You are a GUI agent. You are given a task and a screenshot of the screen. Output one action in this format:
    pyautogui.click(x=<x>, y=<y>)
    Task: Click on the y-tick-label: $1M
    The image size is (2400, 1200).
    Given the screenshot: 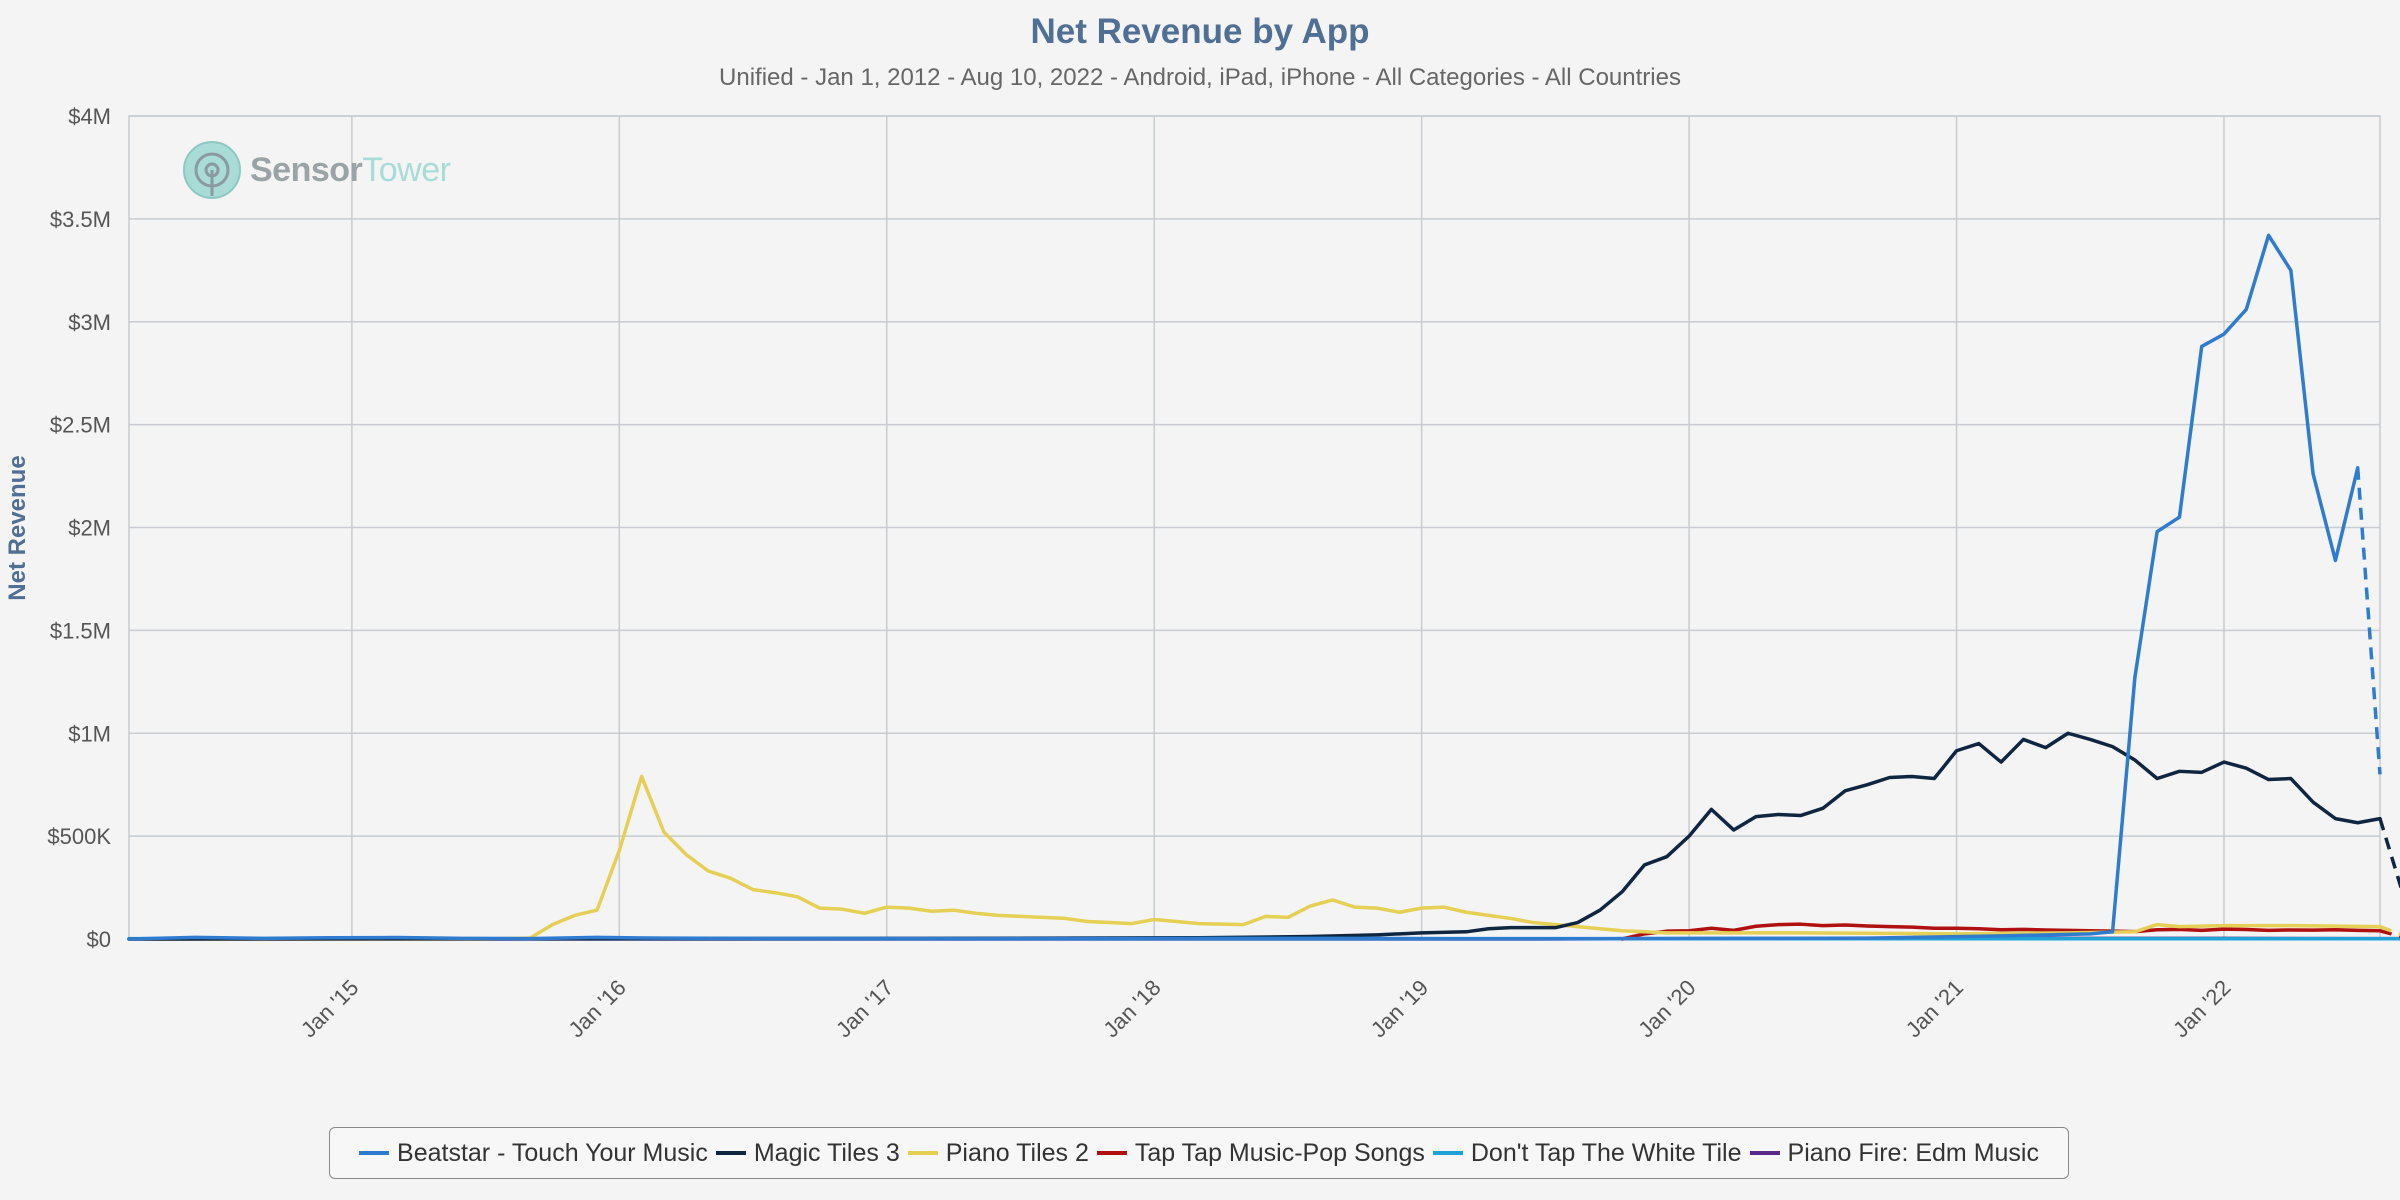 What is the action you would take?
    pyautogui.click(x=89, y=733)
    